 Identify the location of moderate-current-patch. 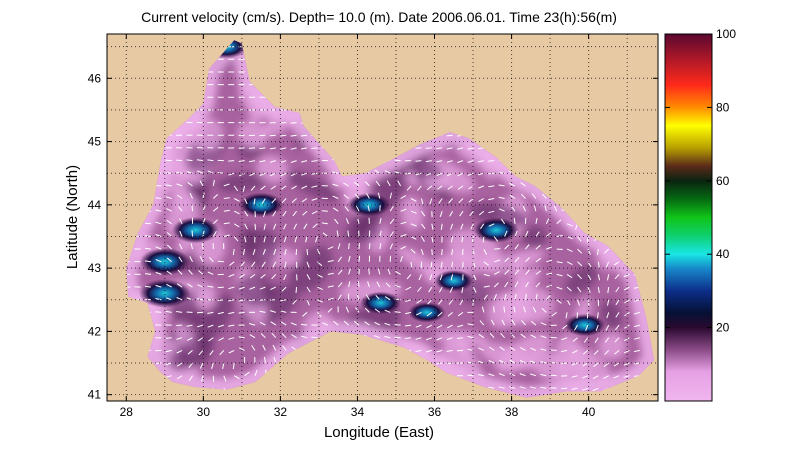
(311, 269).